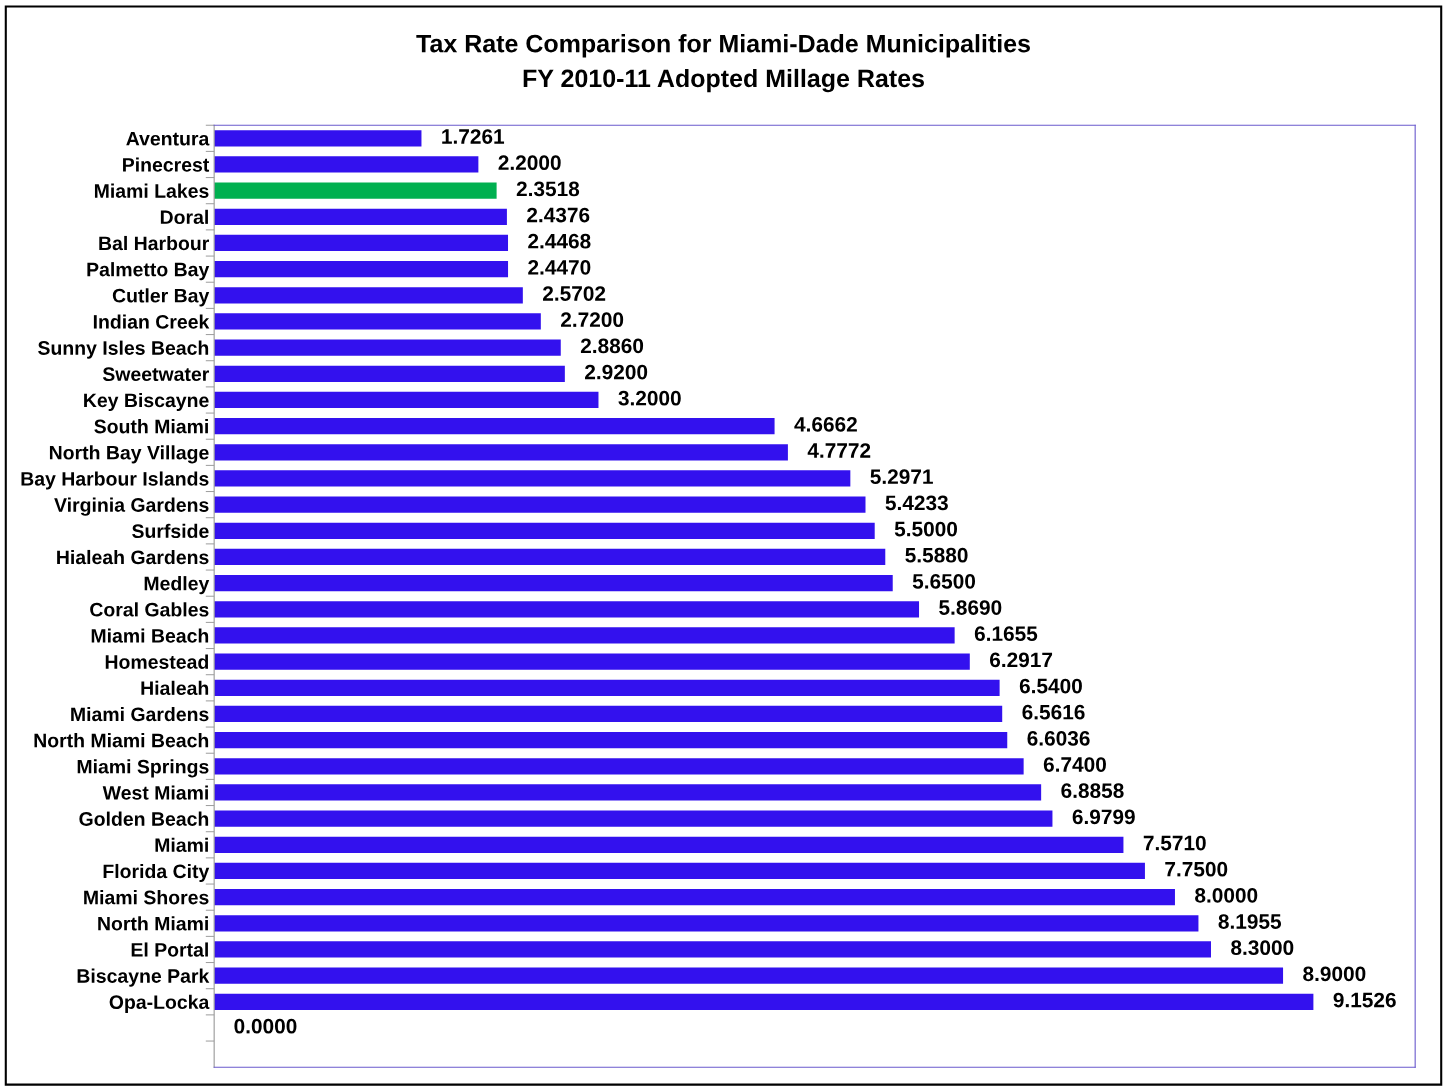 The width and height of the screenshot is (1447, 1089). What do you see at coordinates (723, 46) in the screenshot?
I see `chart-title: Tax Rate Comparison for Miami-Dade Municipalities` at bounding box center [723, 46].